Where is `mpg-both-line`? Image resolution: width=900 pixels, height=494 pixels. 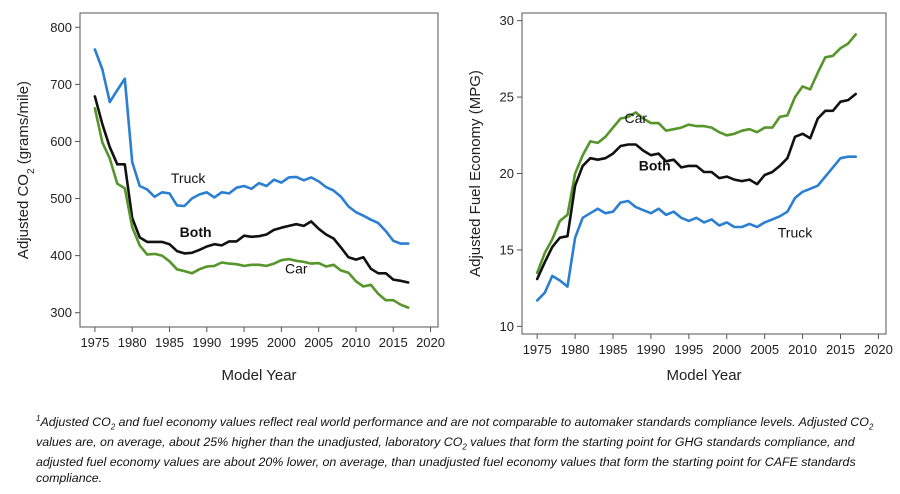 mpg-both-line is located at coordinates (696, 186).